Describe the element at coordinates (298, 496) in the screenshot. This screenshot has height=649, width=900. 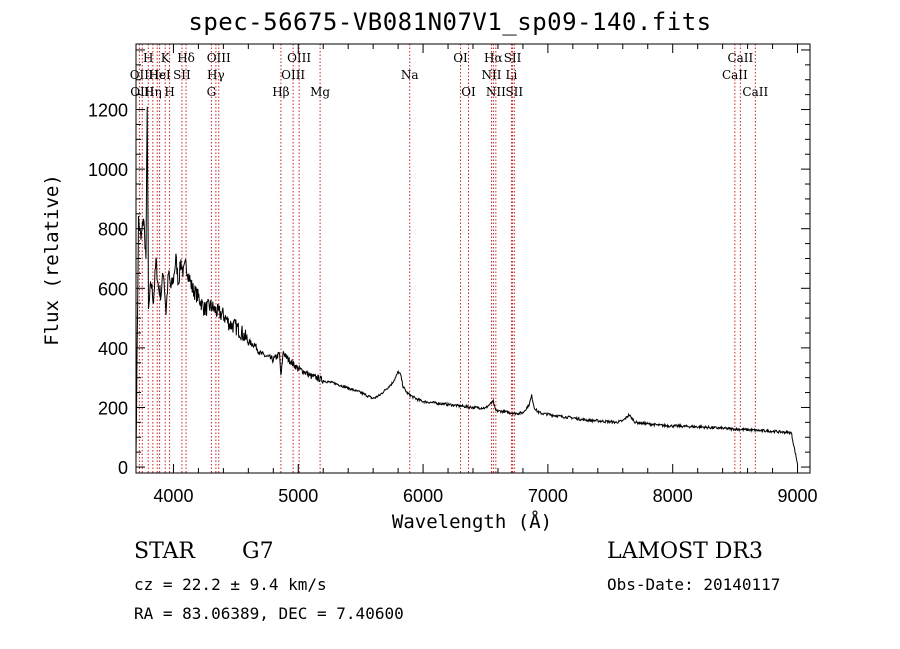
I see `x-tick-label: 5000` at that location.